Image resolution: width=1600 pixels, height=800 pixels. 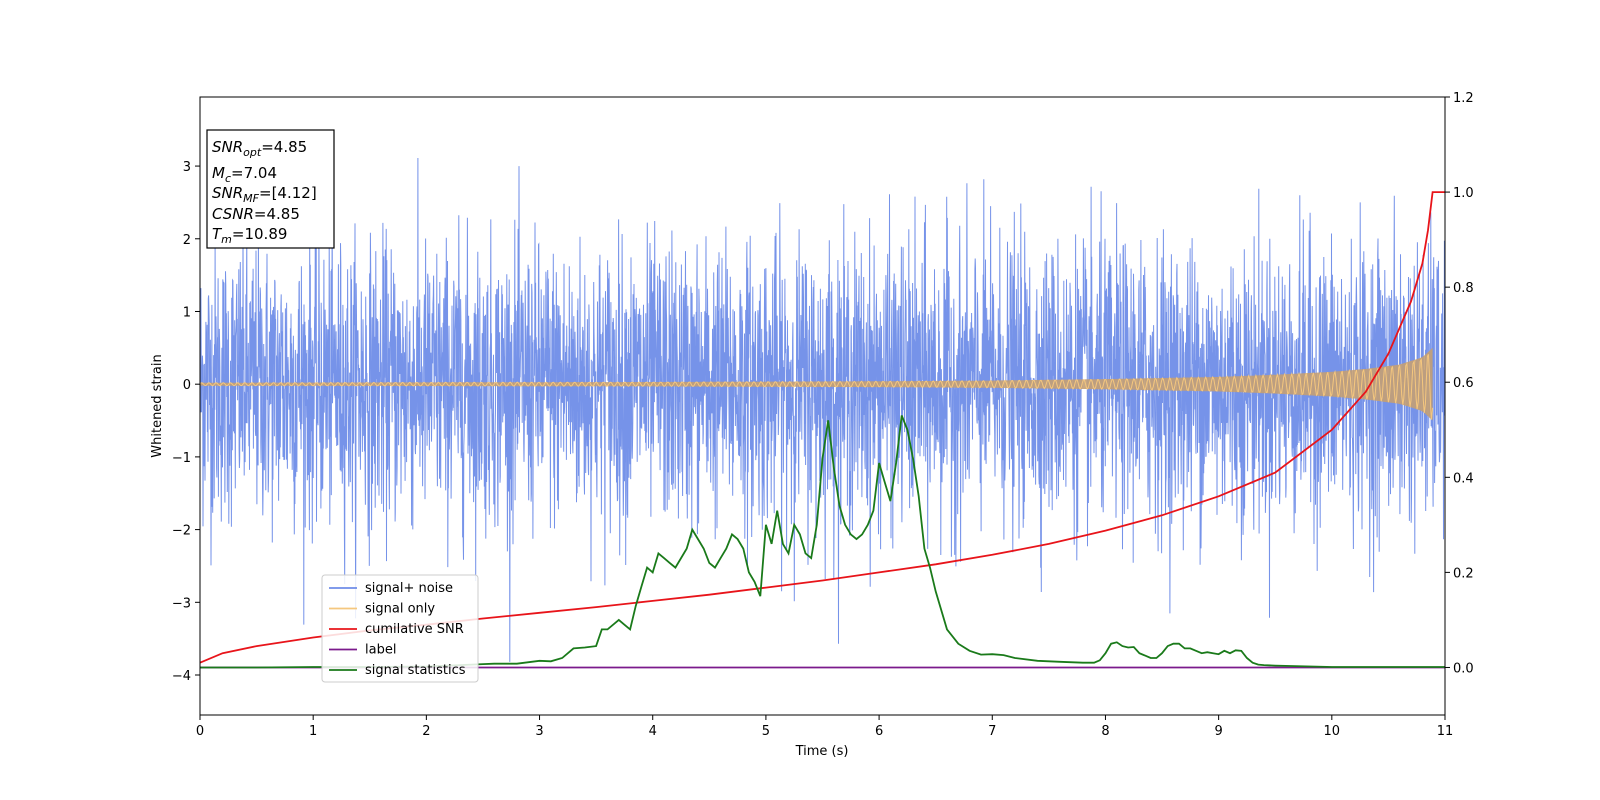 What do you see at coordinates (362, 650) in the screenshot?
I see `legend-item: label` at bounding box center [362, 650].